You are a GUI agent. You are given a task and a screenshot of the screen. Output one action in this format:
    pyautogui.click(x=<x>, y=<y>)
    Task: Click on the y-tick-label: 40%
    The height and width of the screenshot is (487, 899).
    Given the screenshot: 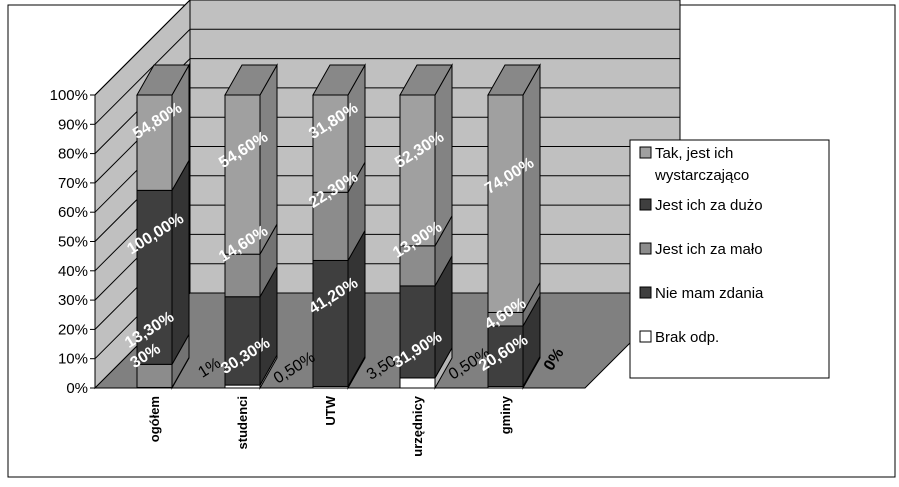 What is the action you would take?
    pyautogui.click(x=73, y=271)
    